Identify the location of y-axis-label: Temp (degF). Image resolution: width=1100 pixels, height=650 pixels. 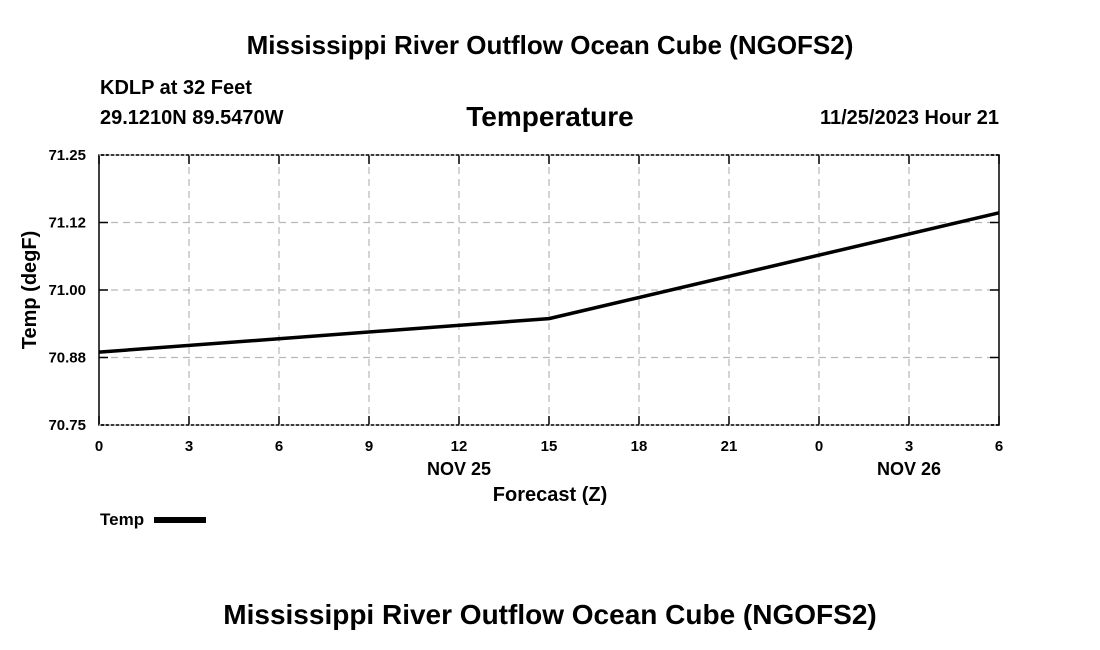
(30, 290).